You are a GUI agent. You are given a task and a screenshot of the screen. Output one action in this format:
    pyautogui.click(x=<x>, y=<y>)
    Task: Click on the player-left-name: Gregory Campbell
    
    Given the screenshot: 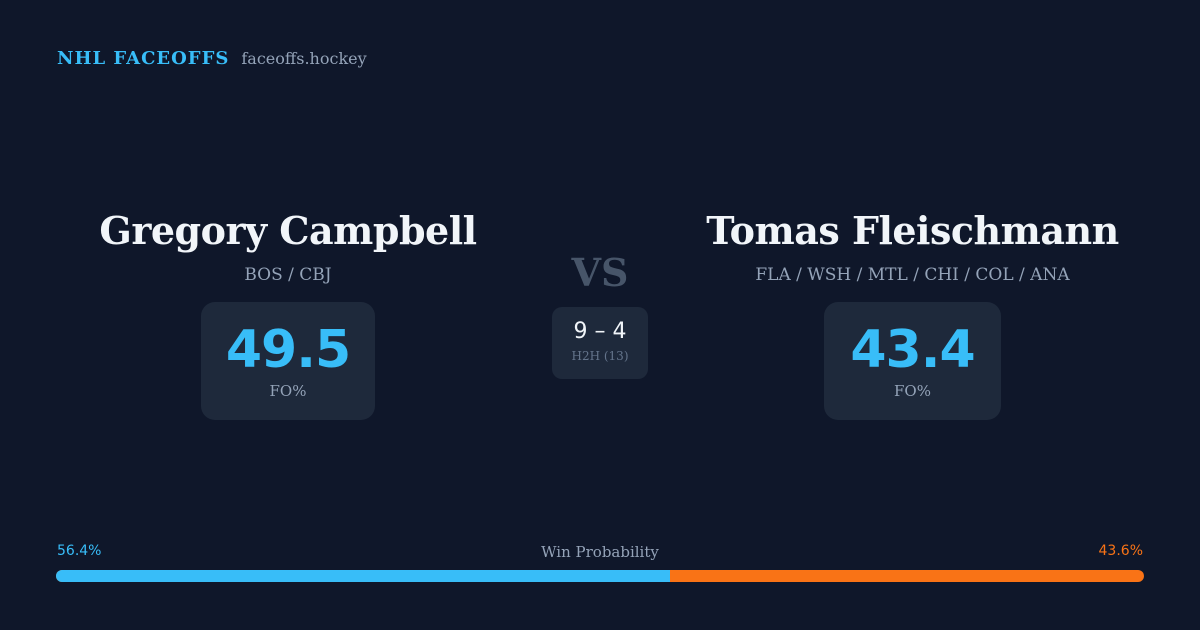 What is the action you would take?
    pyautogui.click(x=288, y=230)
    